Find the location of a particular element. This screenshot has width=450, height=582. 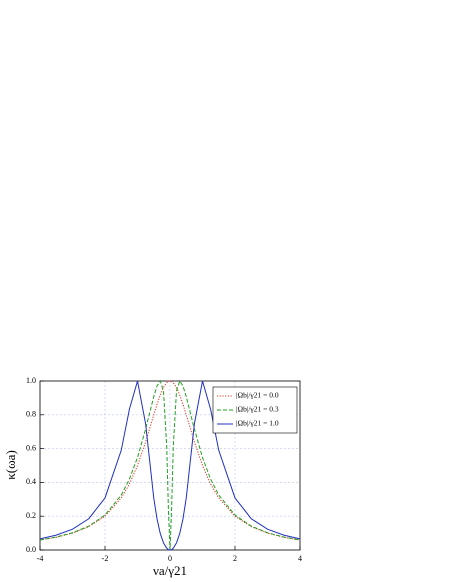

y-axis-label: κ(ωa) is located at coordinates (10, 465).